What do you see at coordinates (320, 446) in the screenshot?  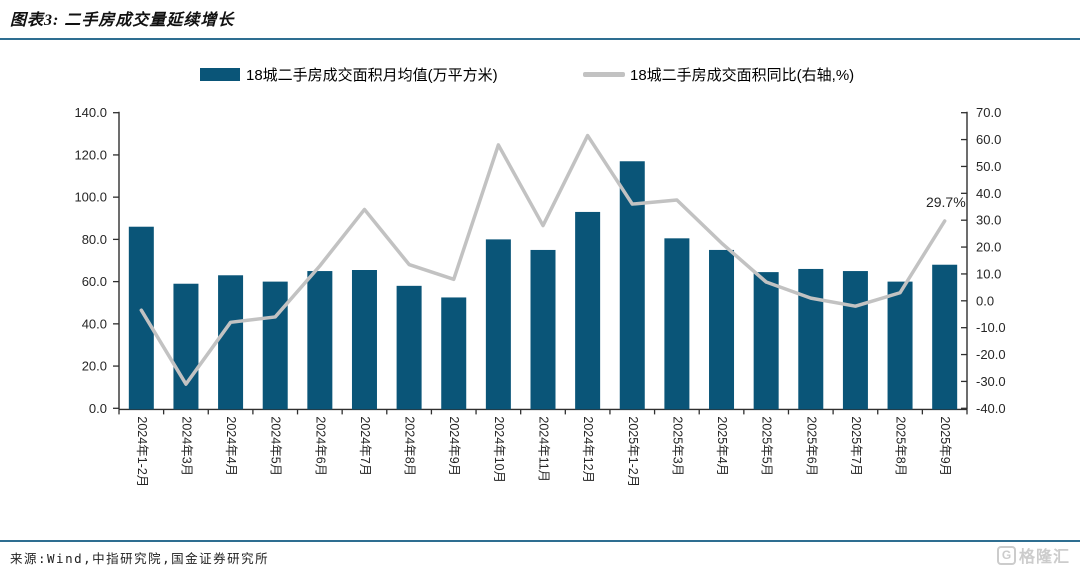 I see `x-axis-label-2024年6月: 2024年6月` at bounding box center [320, 446].